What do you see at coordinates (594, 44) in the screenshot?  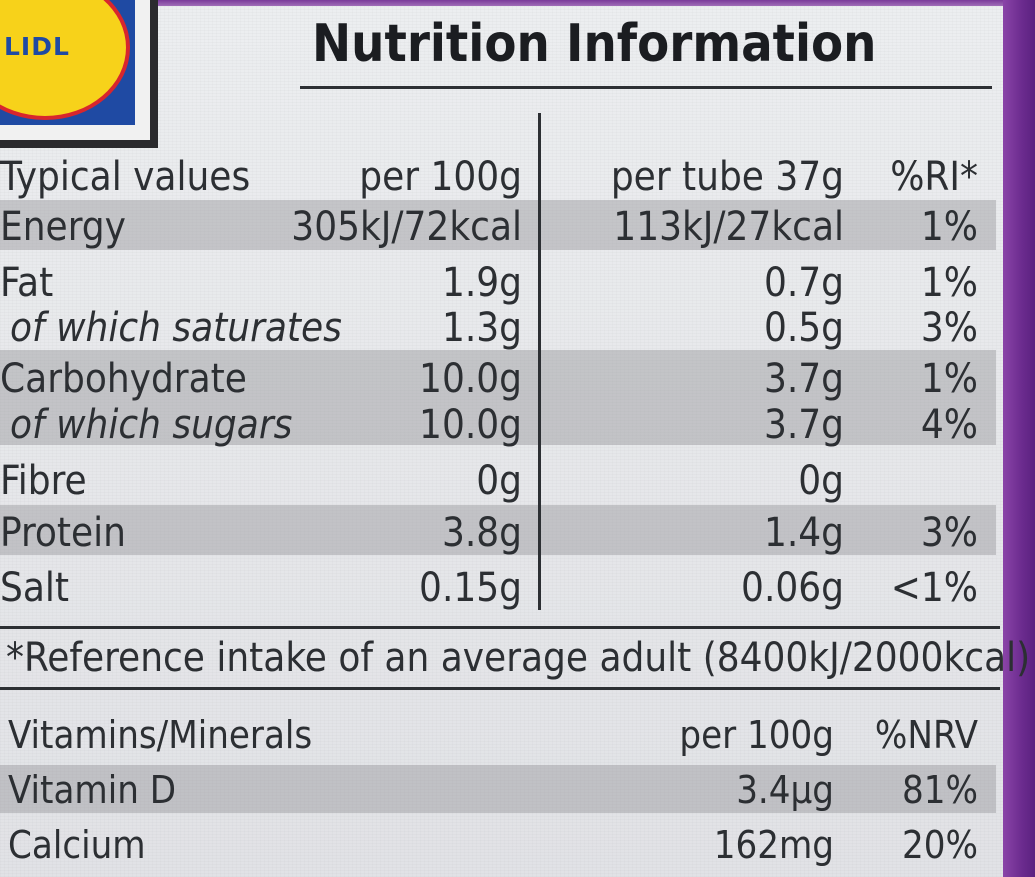 I see `page-title: Nutrition Information` at bounding box center [594, 44].